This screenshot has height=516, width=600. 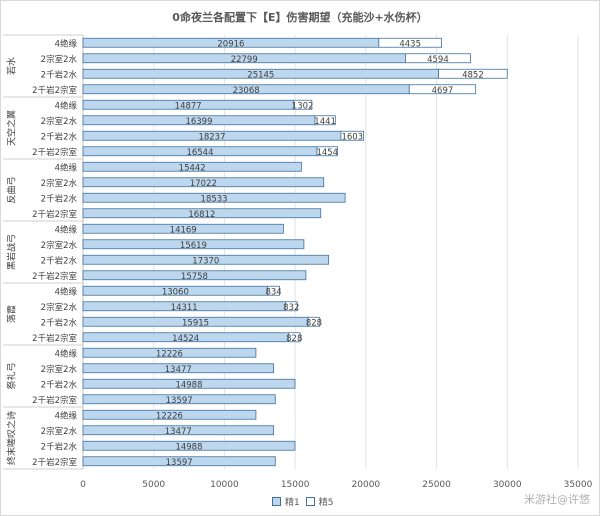 What do you see at coordinates (443, 91) in the screenshot?
I see `bar-value-label-series-2: 4697` at bounding box center [443, 91].